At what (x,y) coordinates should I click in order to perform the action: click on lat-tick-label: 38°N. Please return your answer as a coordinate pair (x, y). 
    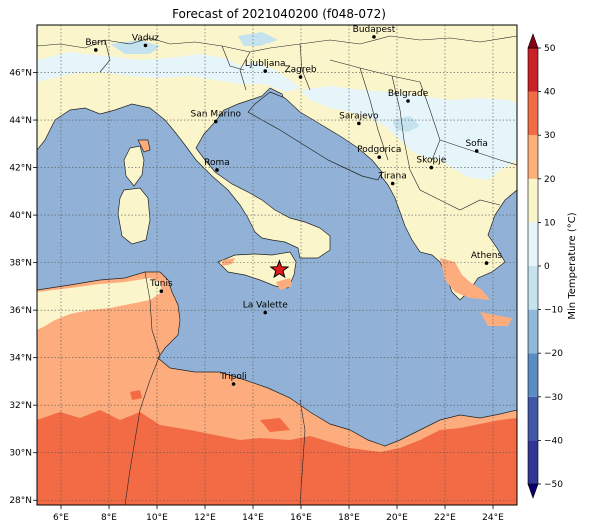
    Looking at the image, I should click on (20, 264).